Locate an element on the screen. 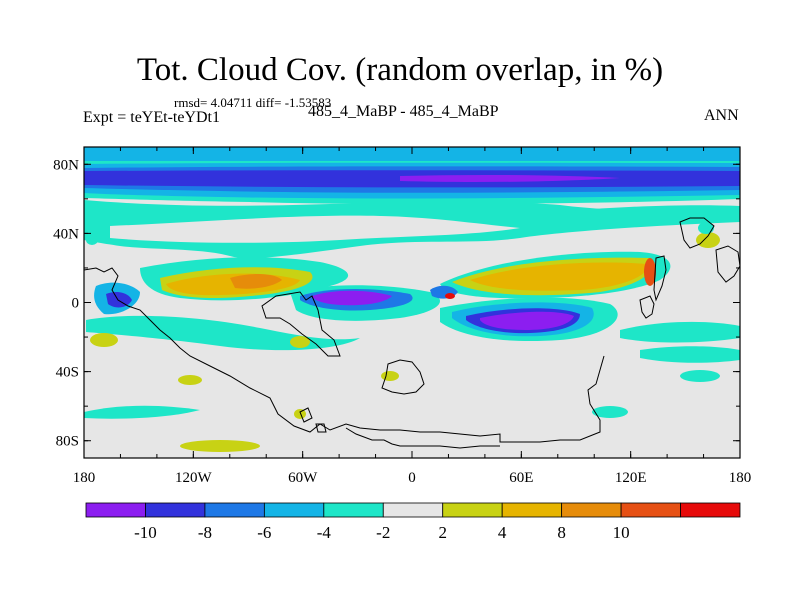 The width and height of the screenshot is (800, 600). colorbar-label: -10 is located at coordinates (145, 532).